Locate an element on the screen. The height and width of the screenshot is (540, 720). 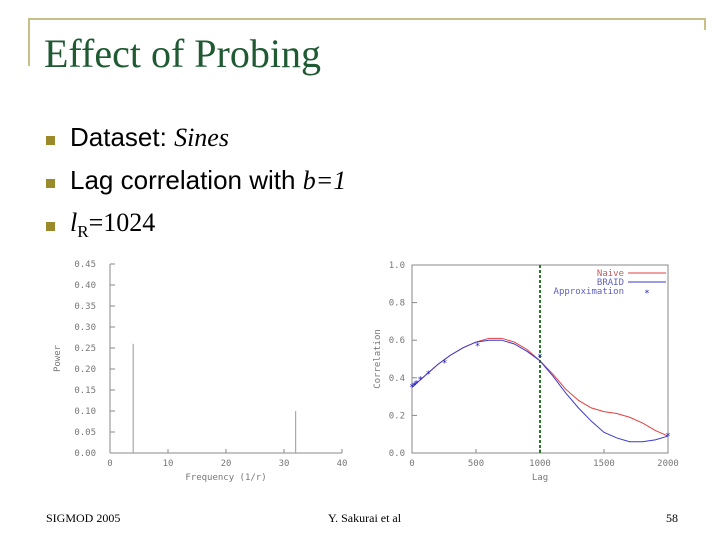
x-tick-label: 40 is located at coordinates (342, 464).